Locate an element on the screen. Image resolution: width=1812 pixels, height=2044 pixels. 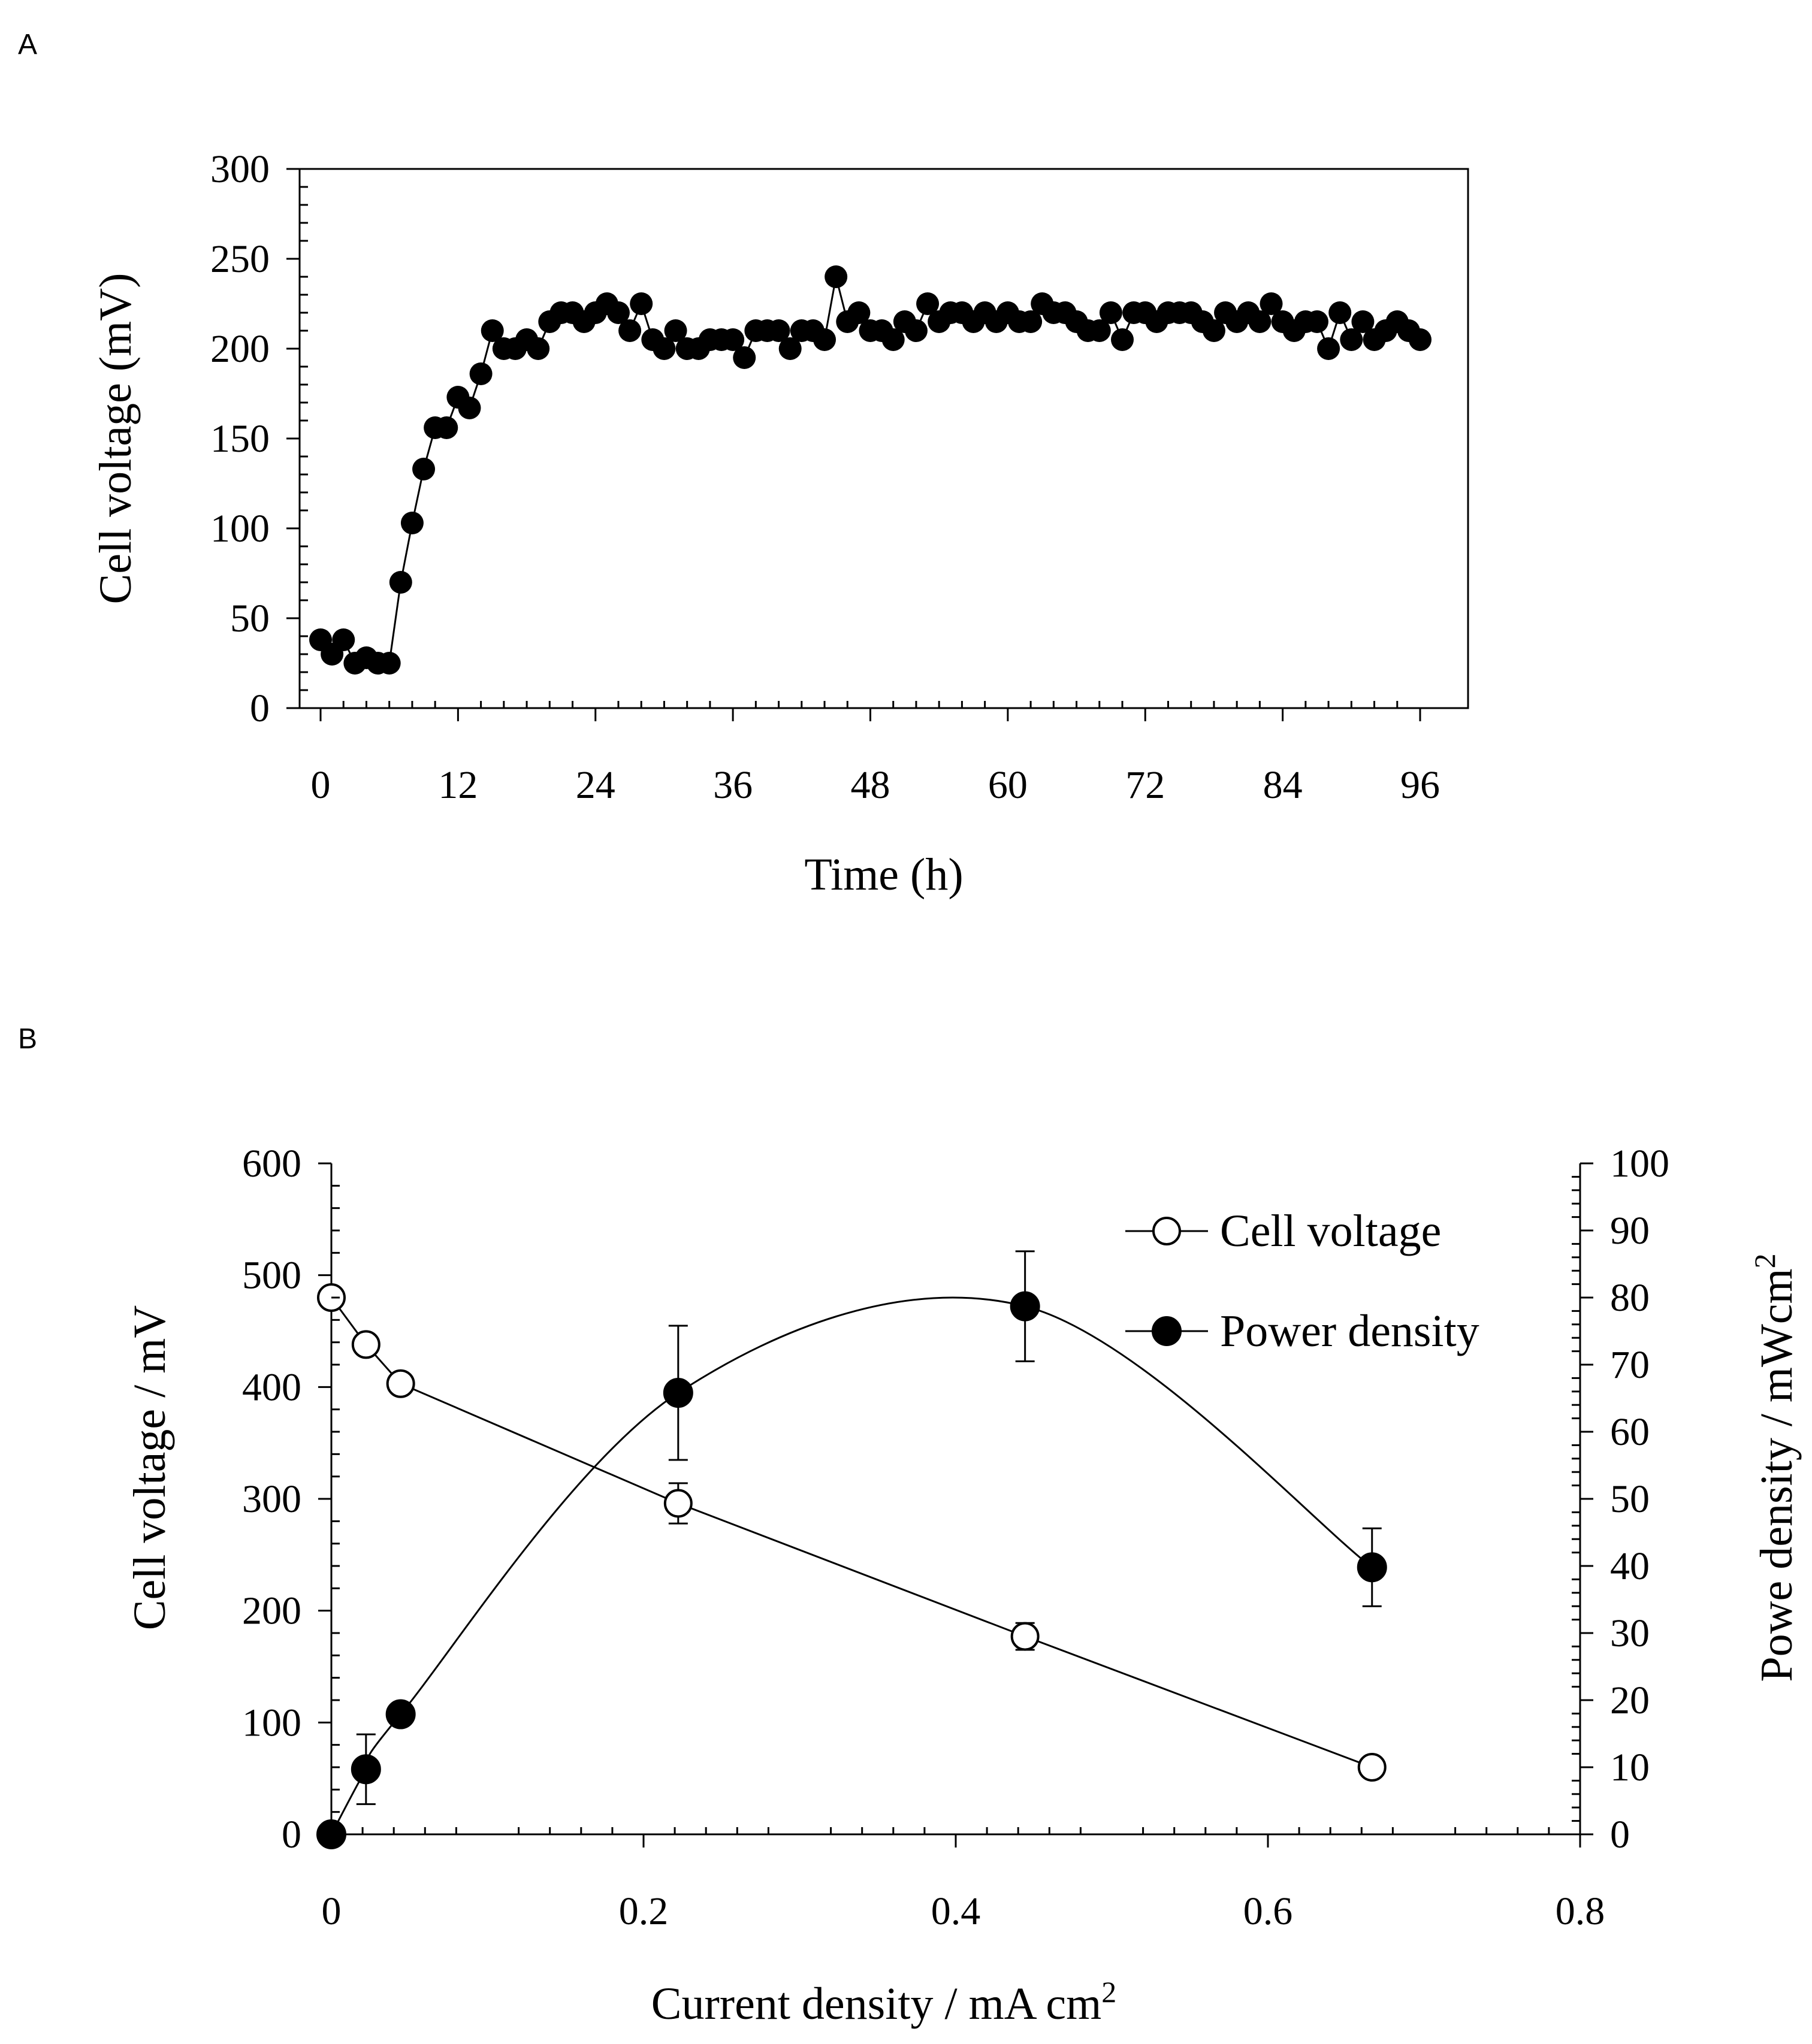
panel-a-y-tick-label: 100 is located at coordinates (240, 529).